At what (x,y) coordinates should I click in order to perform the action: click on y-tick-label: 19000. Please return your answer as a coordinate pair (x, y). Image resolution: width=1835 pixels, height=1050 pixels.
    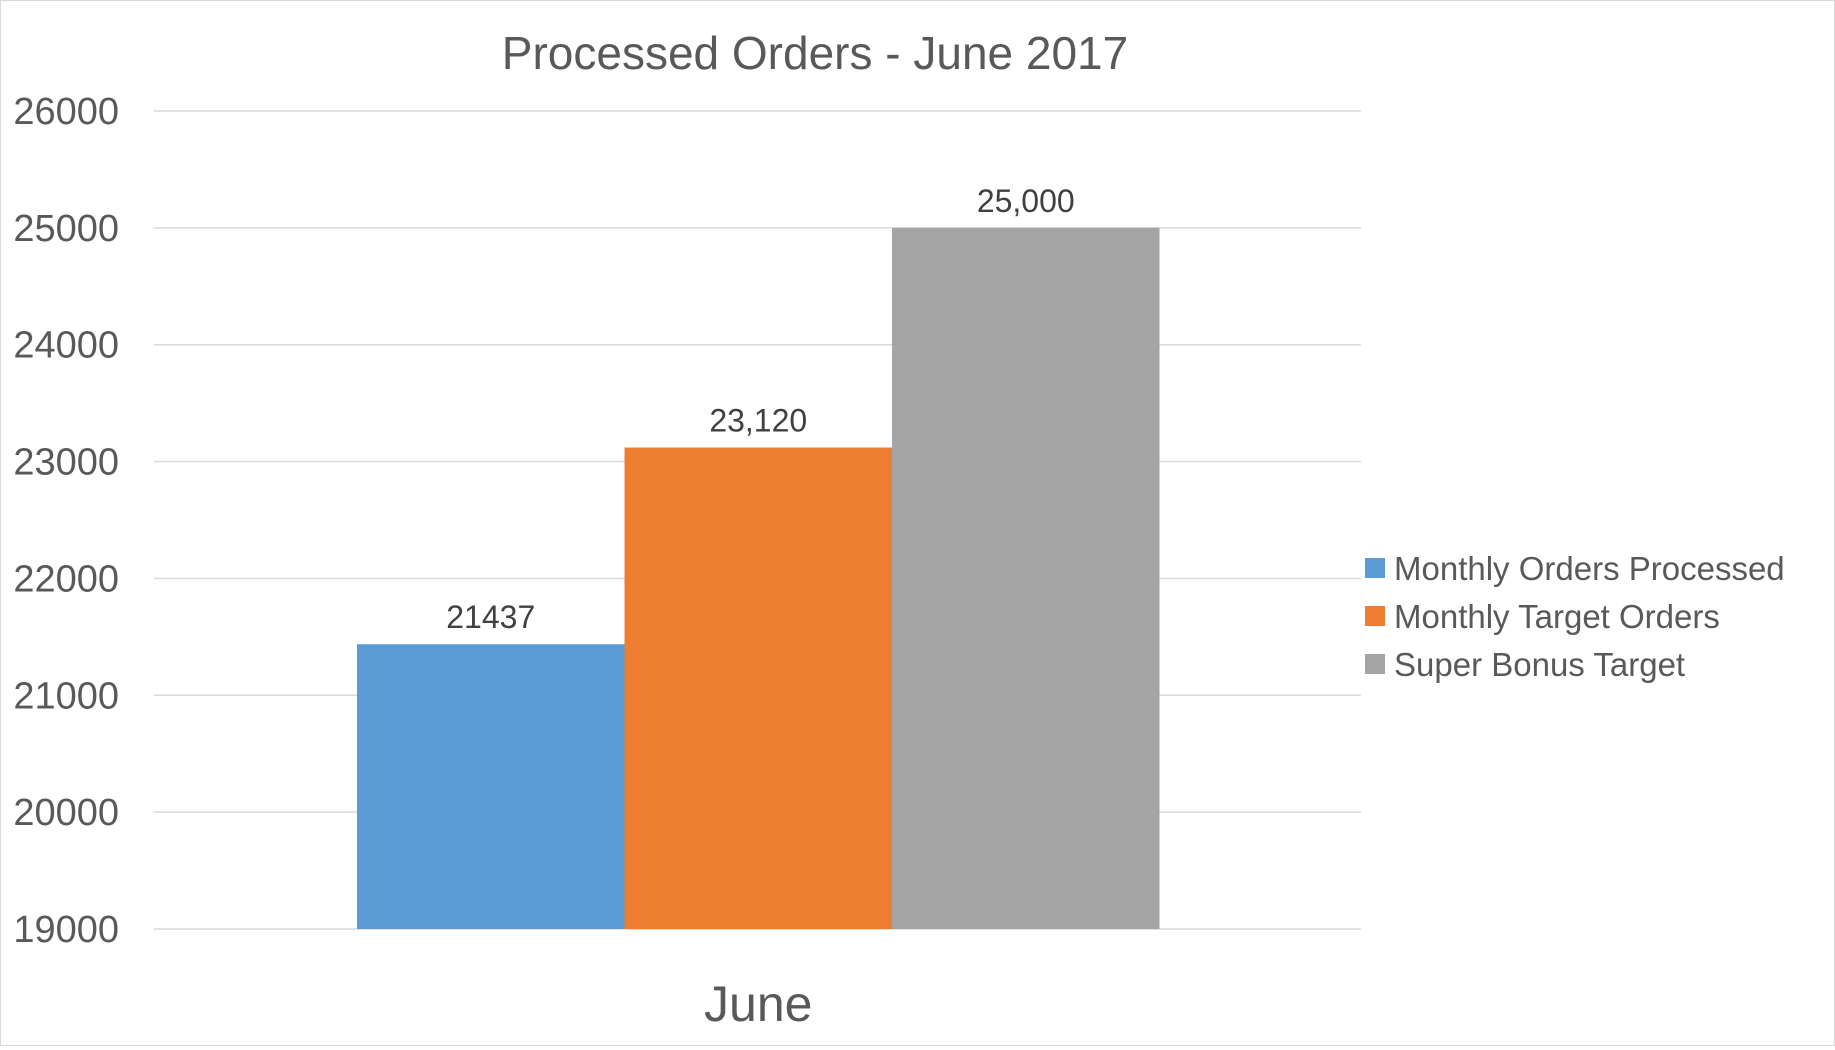
    Looking at the image, I should click on (66, 930).